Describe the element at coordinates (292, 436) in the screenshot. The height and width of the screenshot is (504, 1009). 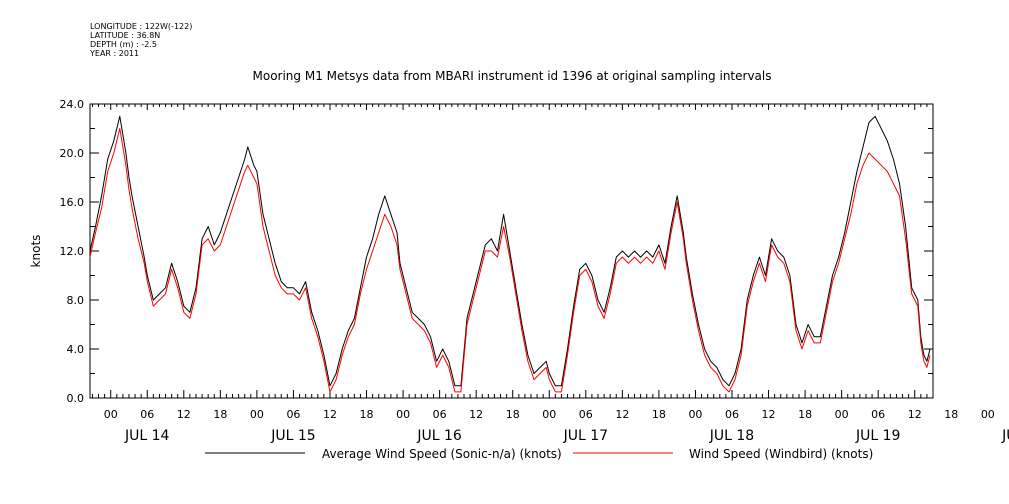
I see `day-label: JUL 15` at that location.